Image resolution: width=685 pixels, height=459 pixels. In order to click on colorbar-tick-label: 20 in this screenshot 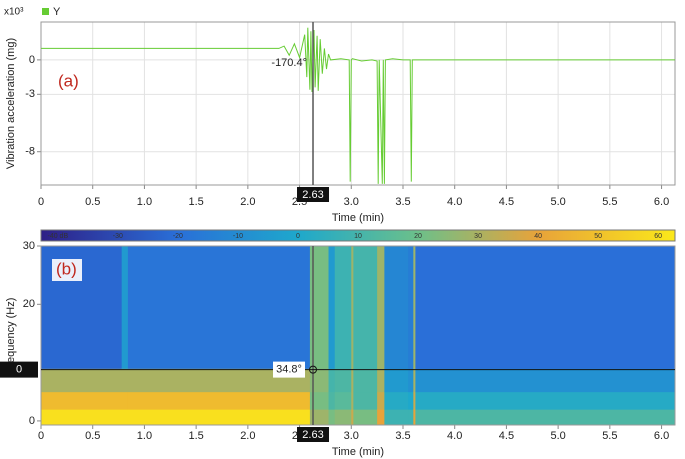, I will do `click(418, 236)`.